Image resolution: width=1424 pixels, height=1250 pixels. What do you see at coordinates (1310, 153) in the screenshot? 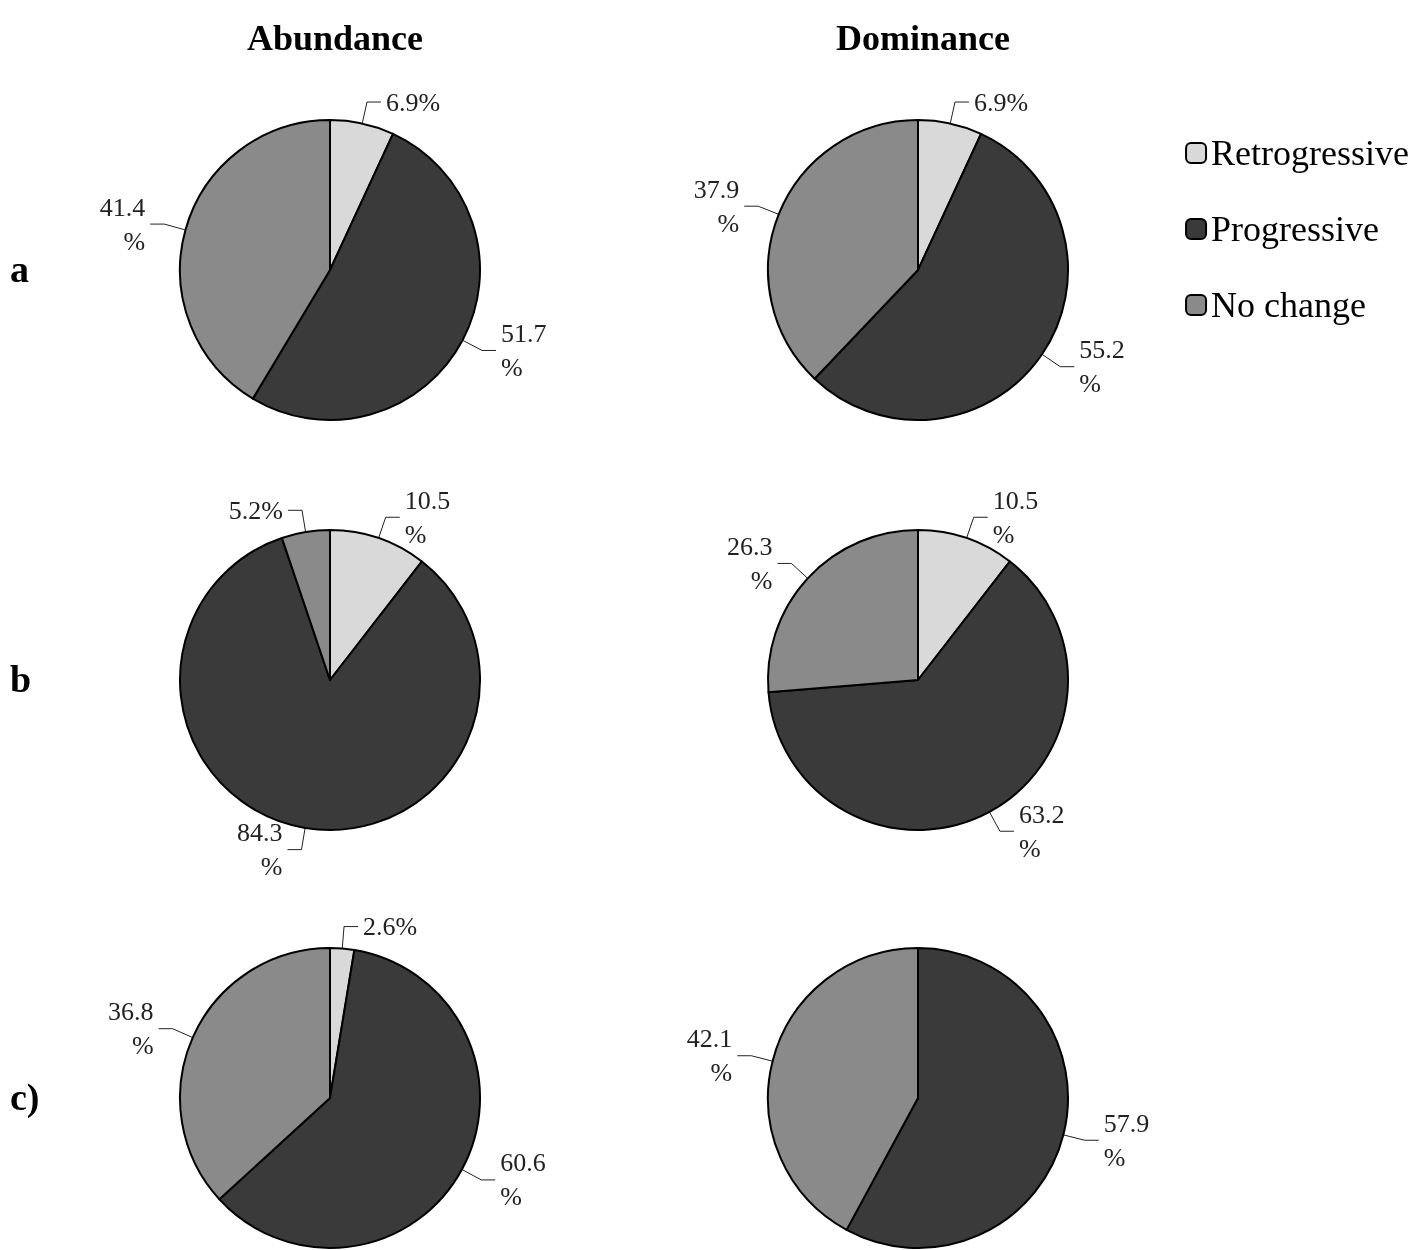
I see `legend-label: Retrogressive` at bounding box center [1310, 153].